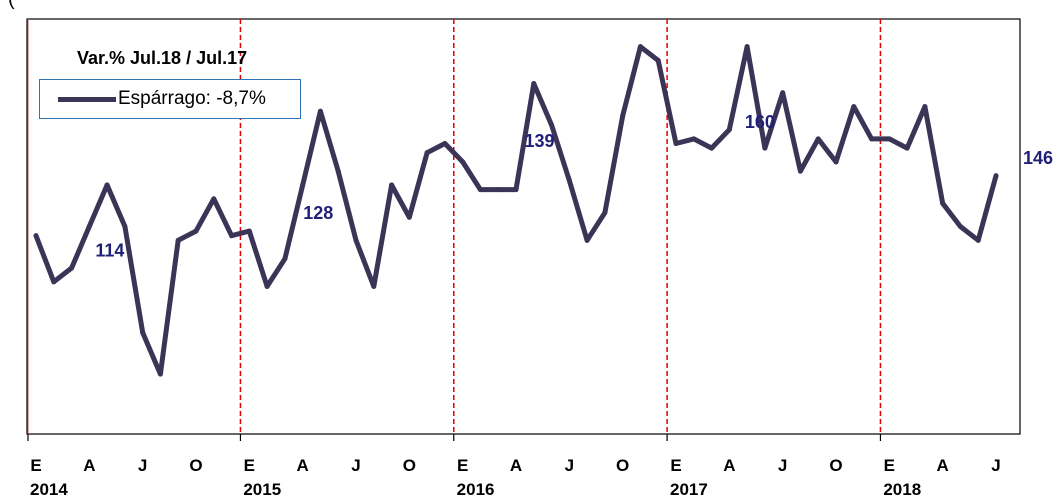  I want to click on legend-label: Espárrago: -8,7%, so click(192, 98).